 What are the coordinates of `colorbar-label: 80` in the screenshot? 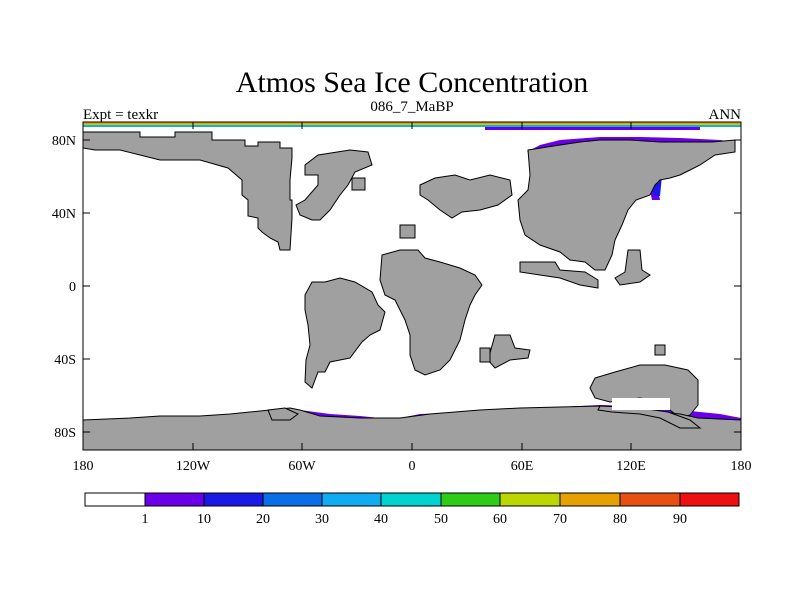 It's located at (620, 519).